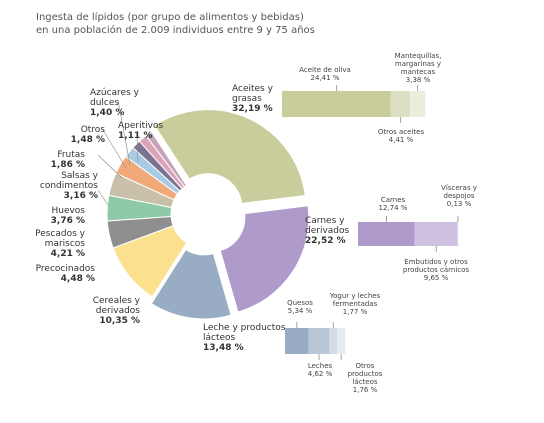 Image resolution: width=544 pixels, height=423 pixels. Describe the element at coordinates (116, 306) in the screenshot. I see `category-name: Cereales y derivados` at that location.